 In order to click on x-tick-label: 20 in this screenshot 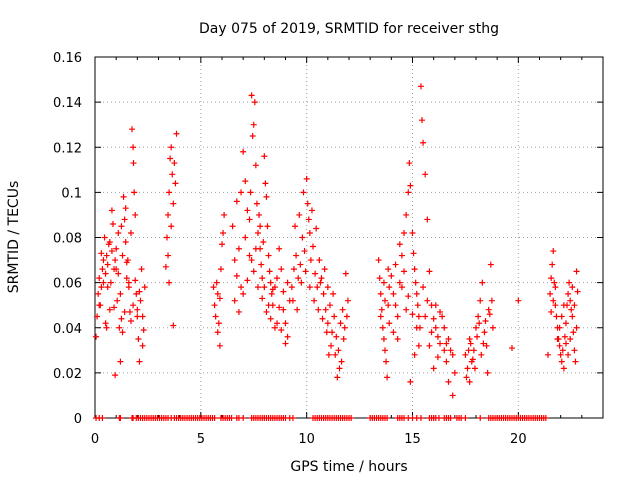, I will do `click(518, 439)`.